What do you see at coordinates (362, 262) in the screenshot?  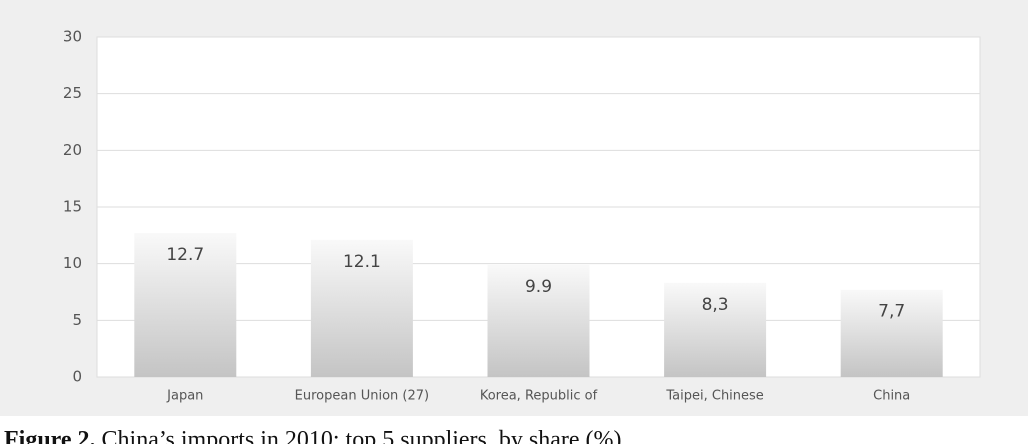 I see `value-label: 12.1` at bounding box center [362, 262].